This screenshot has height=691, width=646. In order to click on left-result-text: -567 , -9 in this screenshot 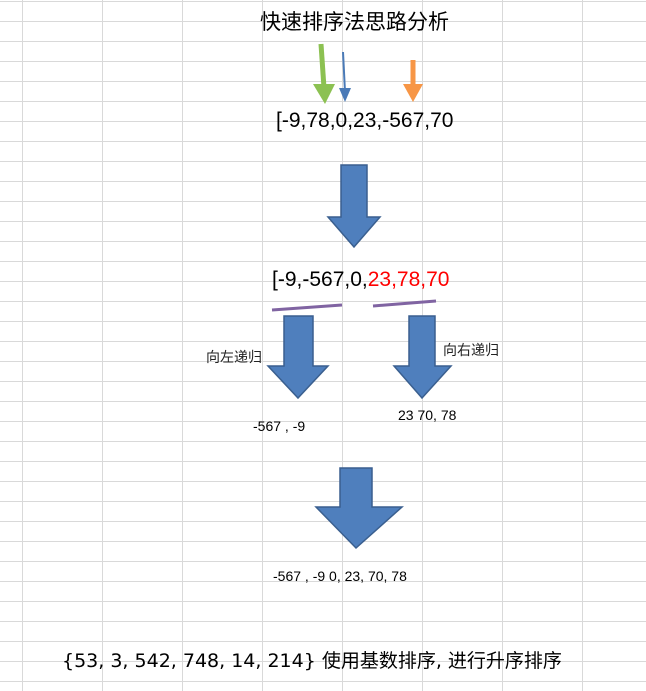, I will do `click(279, 426)`.